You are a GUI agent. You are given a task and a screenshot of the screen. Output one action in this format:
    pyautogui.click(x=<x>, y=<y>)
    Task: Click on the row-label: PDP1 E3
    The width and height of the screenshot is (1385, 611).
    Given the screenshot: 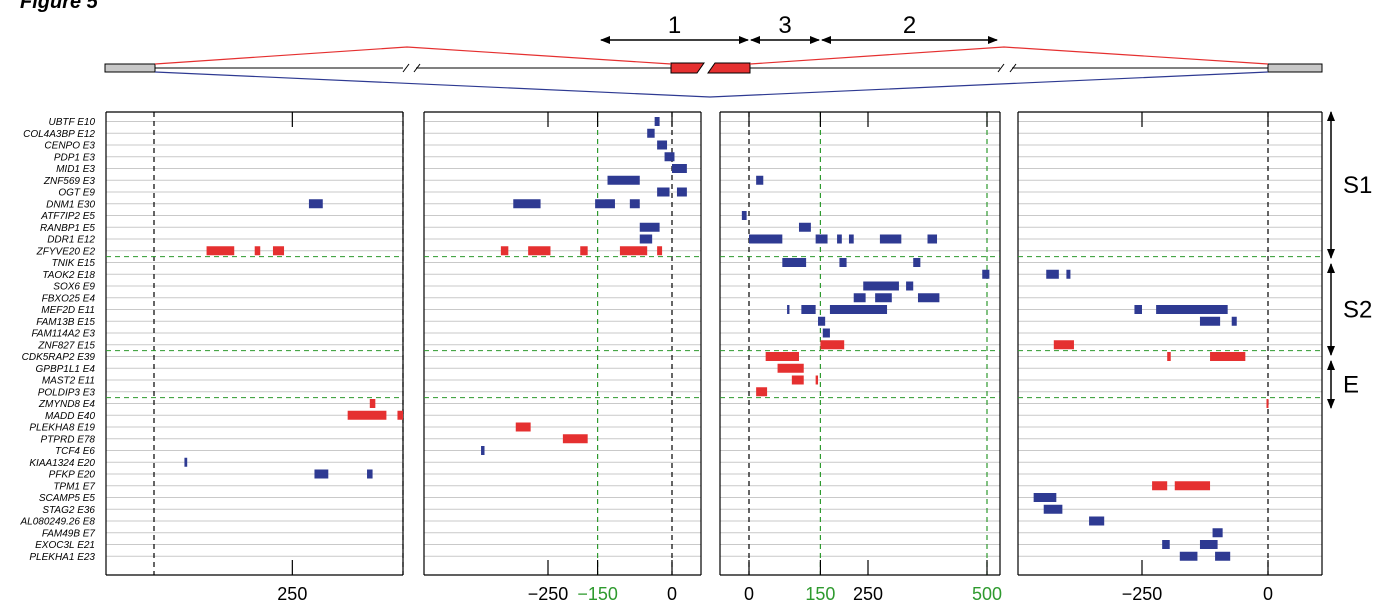 What is the action you would take?
    pyautogui.click(x=75, y=157)
    